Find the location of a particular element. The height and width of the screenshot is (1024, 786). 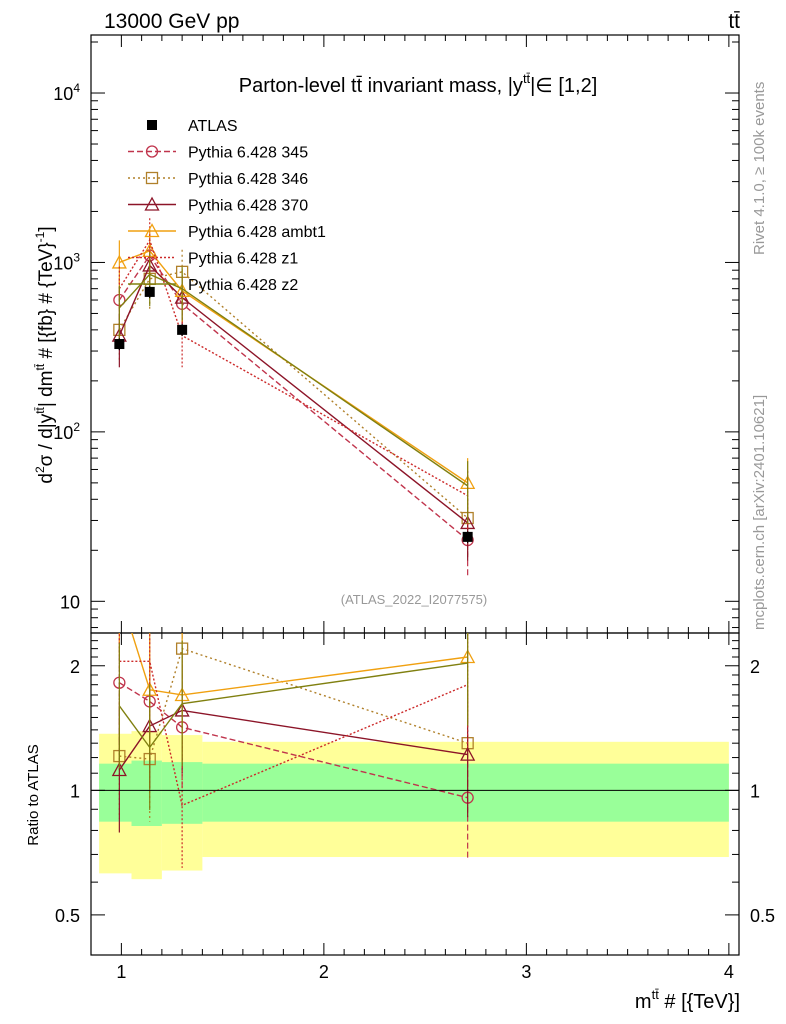

legend-item-3: Pythia 6.428 370 is located at coordinates (218, 205).